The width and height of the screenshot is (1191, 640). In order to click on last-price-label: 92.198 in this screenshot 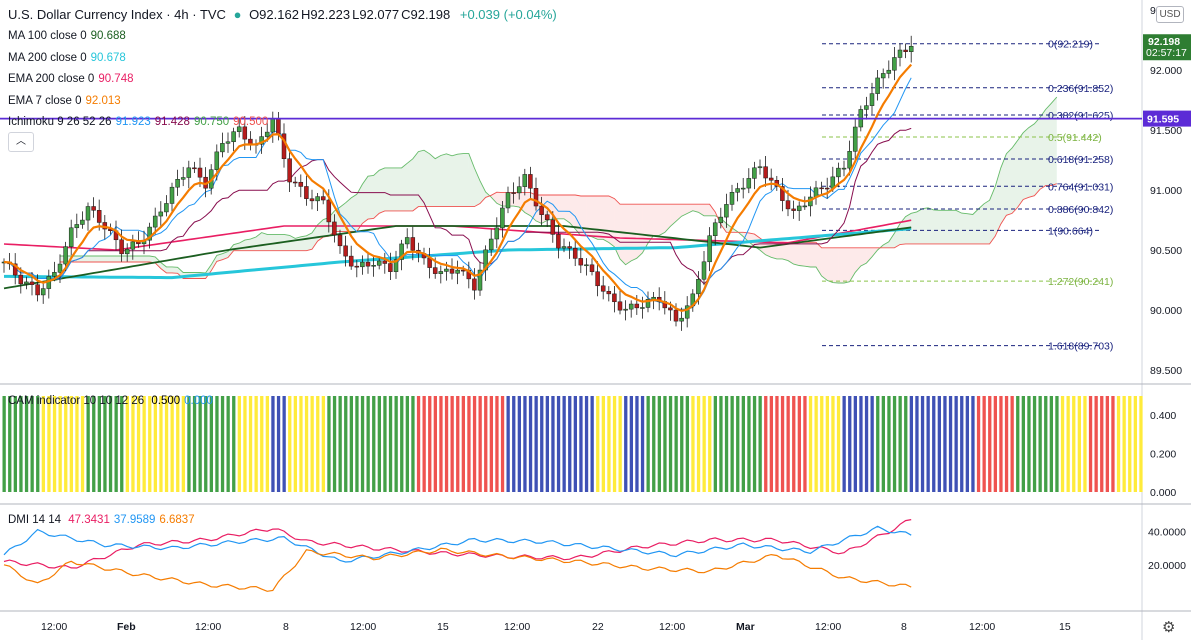, I will do `click(1164, 42)`.